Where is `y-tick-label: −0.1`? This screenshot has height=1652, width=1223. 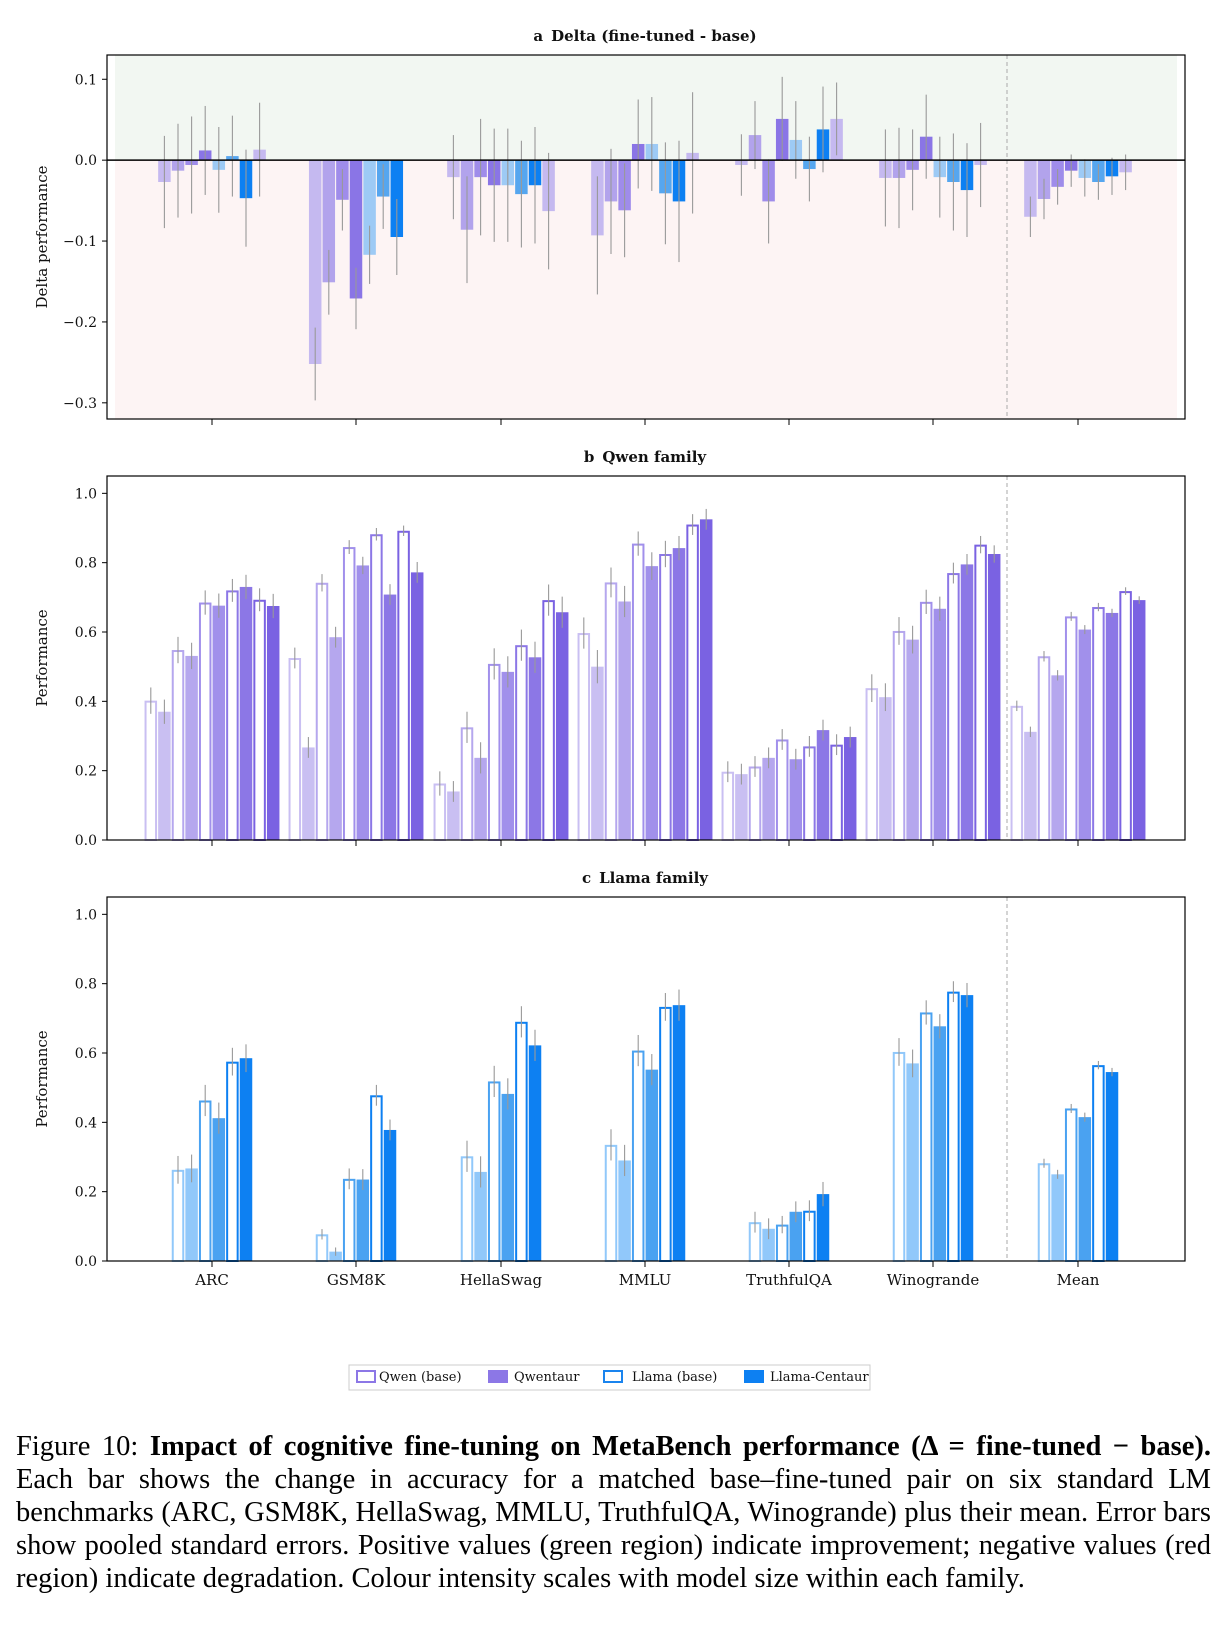
y-tick-label: −0.1 is located at coordinates (80, 242).